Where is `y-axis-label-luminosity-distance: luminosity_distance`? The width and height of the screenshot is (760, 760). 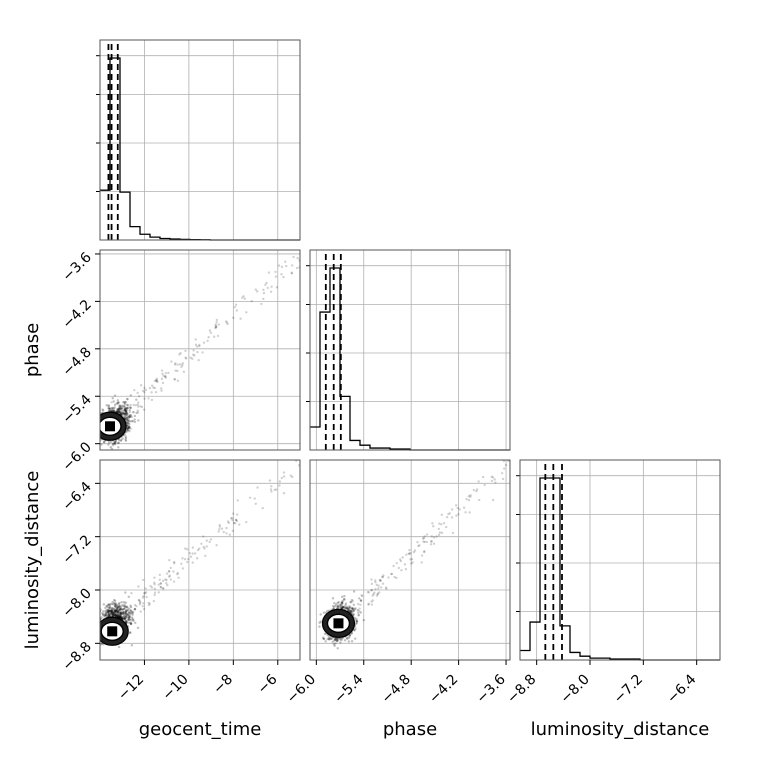
y-axis-label-luminosity-distance: luminosity_distance is located at coordinates (32, 560).